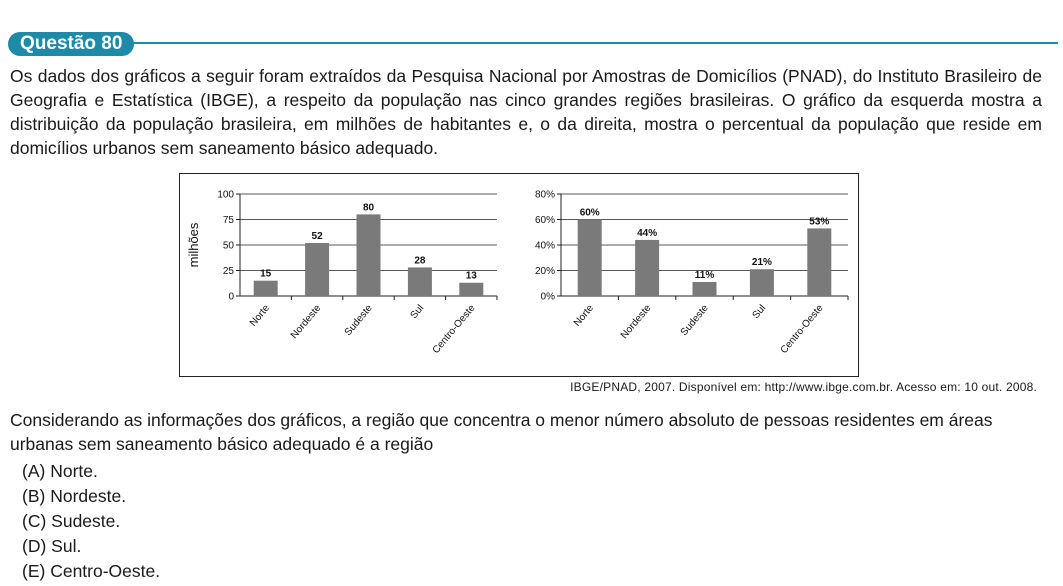 The image size is (1063, 586). I want to click on option-d: (D) Sul., so click(91, 546).